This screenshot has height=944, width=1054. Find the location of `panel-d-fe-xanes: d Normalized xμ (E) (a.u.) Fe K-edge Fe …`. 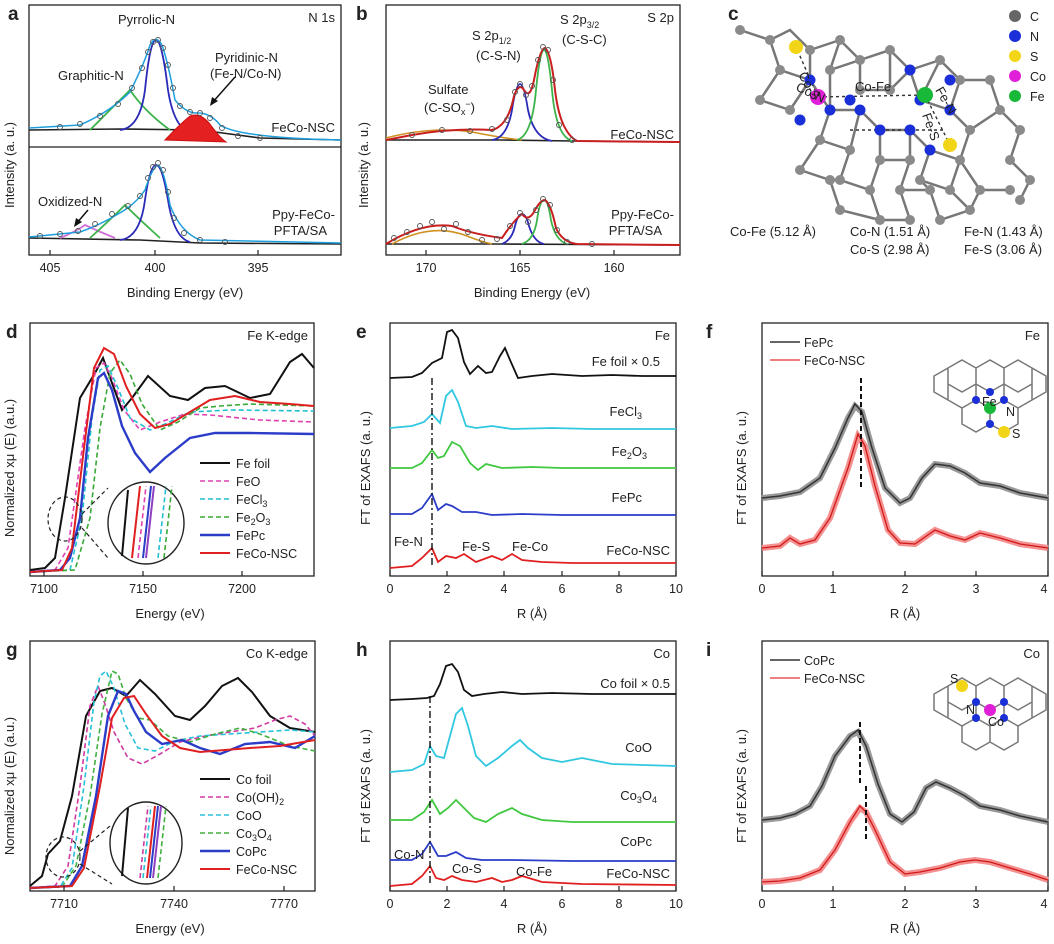

panel-d-fe-xanes: d Normalized xμ (E) (a.u.) Fe K-edge Fe … is located at coordinates (158, 471).